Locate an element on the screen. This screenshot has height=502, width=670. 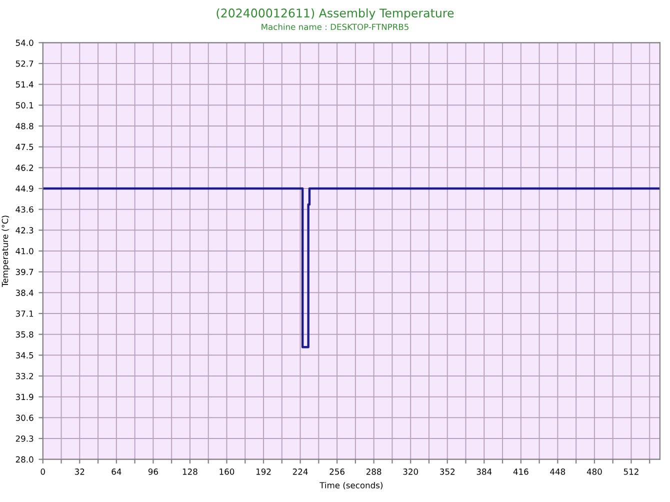
x-tick-label: 416 is located at coordinates (520, 471).